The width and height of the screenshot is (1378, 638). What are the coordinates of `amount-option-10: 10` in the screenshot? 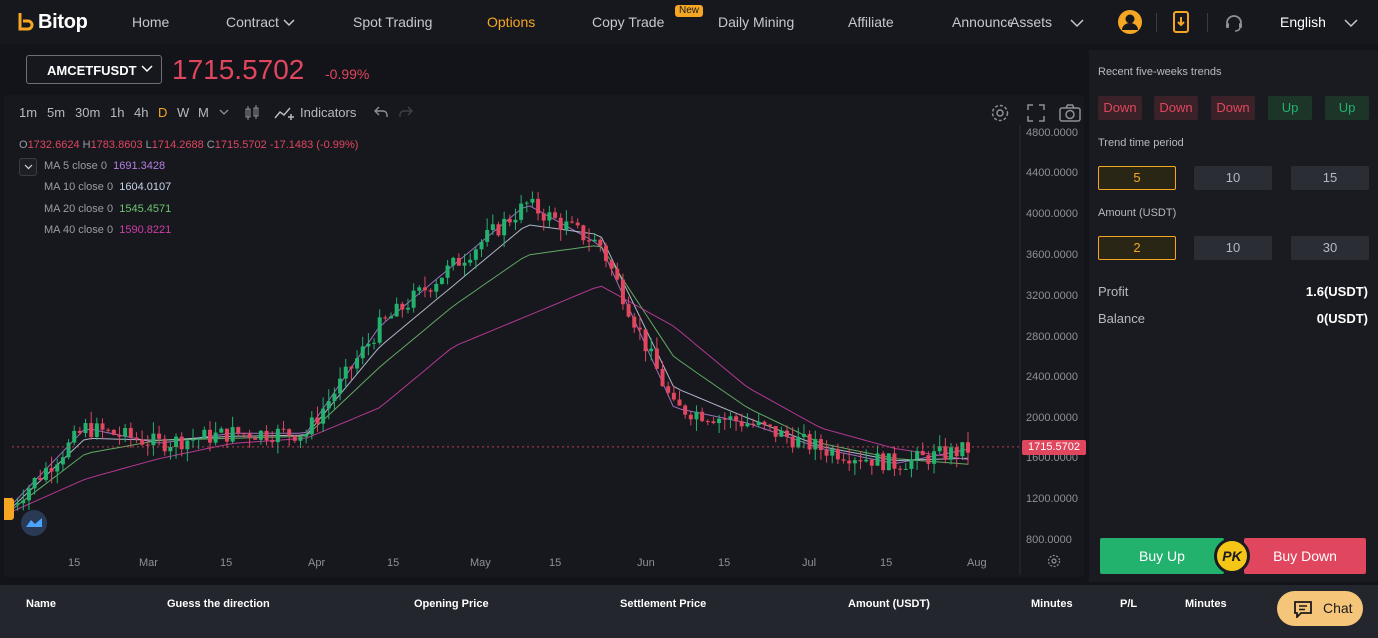 It's located at (1233, 248).